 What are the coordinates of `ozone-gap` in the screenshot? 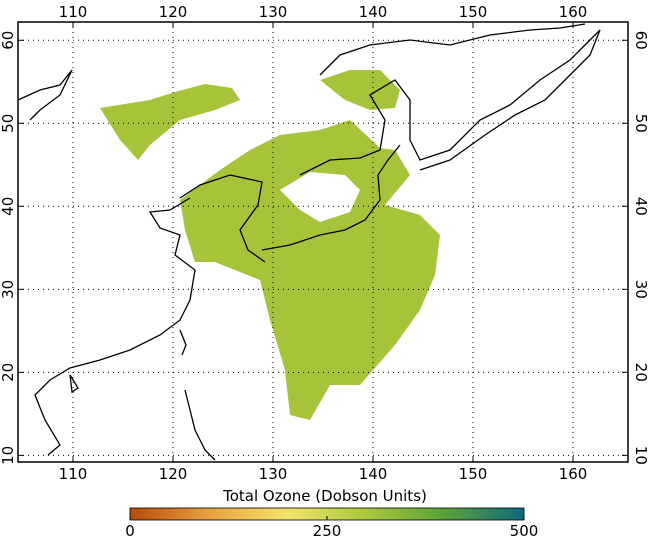 It's located at (320, 197).